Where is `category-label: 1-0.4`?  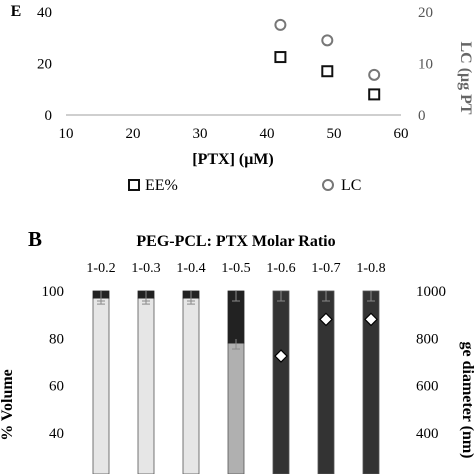
category-label: 1-0.4 is located at coordinates (190, 268).